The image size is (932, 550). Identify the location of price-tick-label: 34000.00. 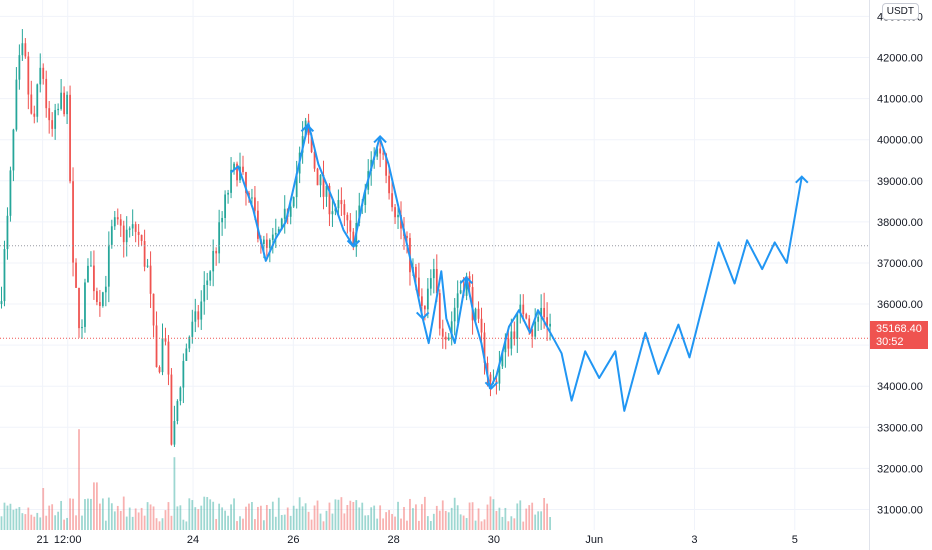
(900, 387).